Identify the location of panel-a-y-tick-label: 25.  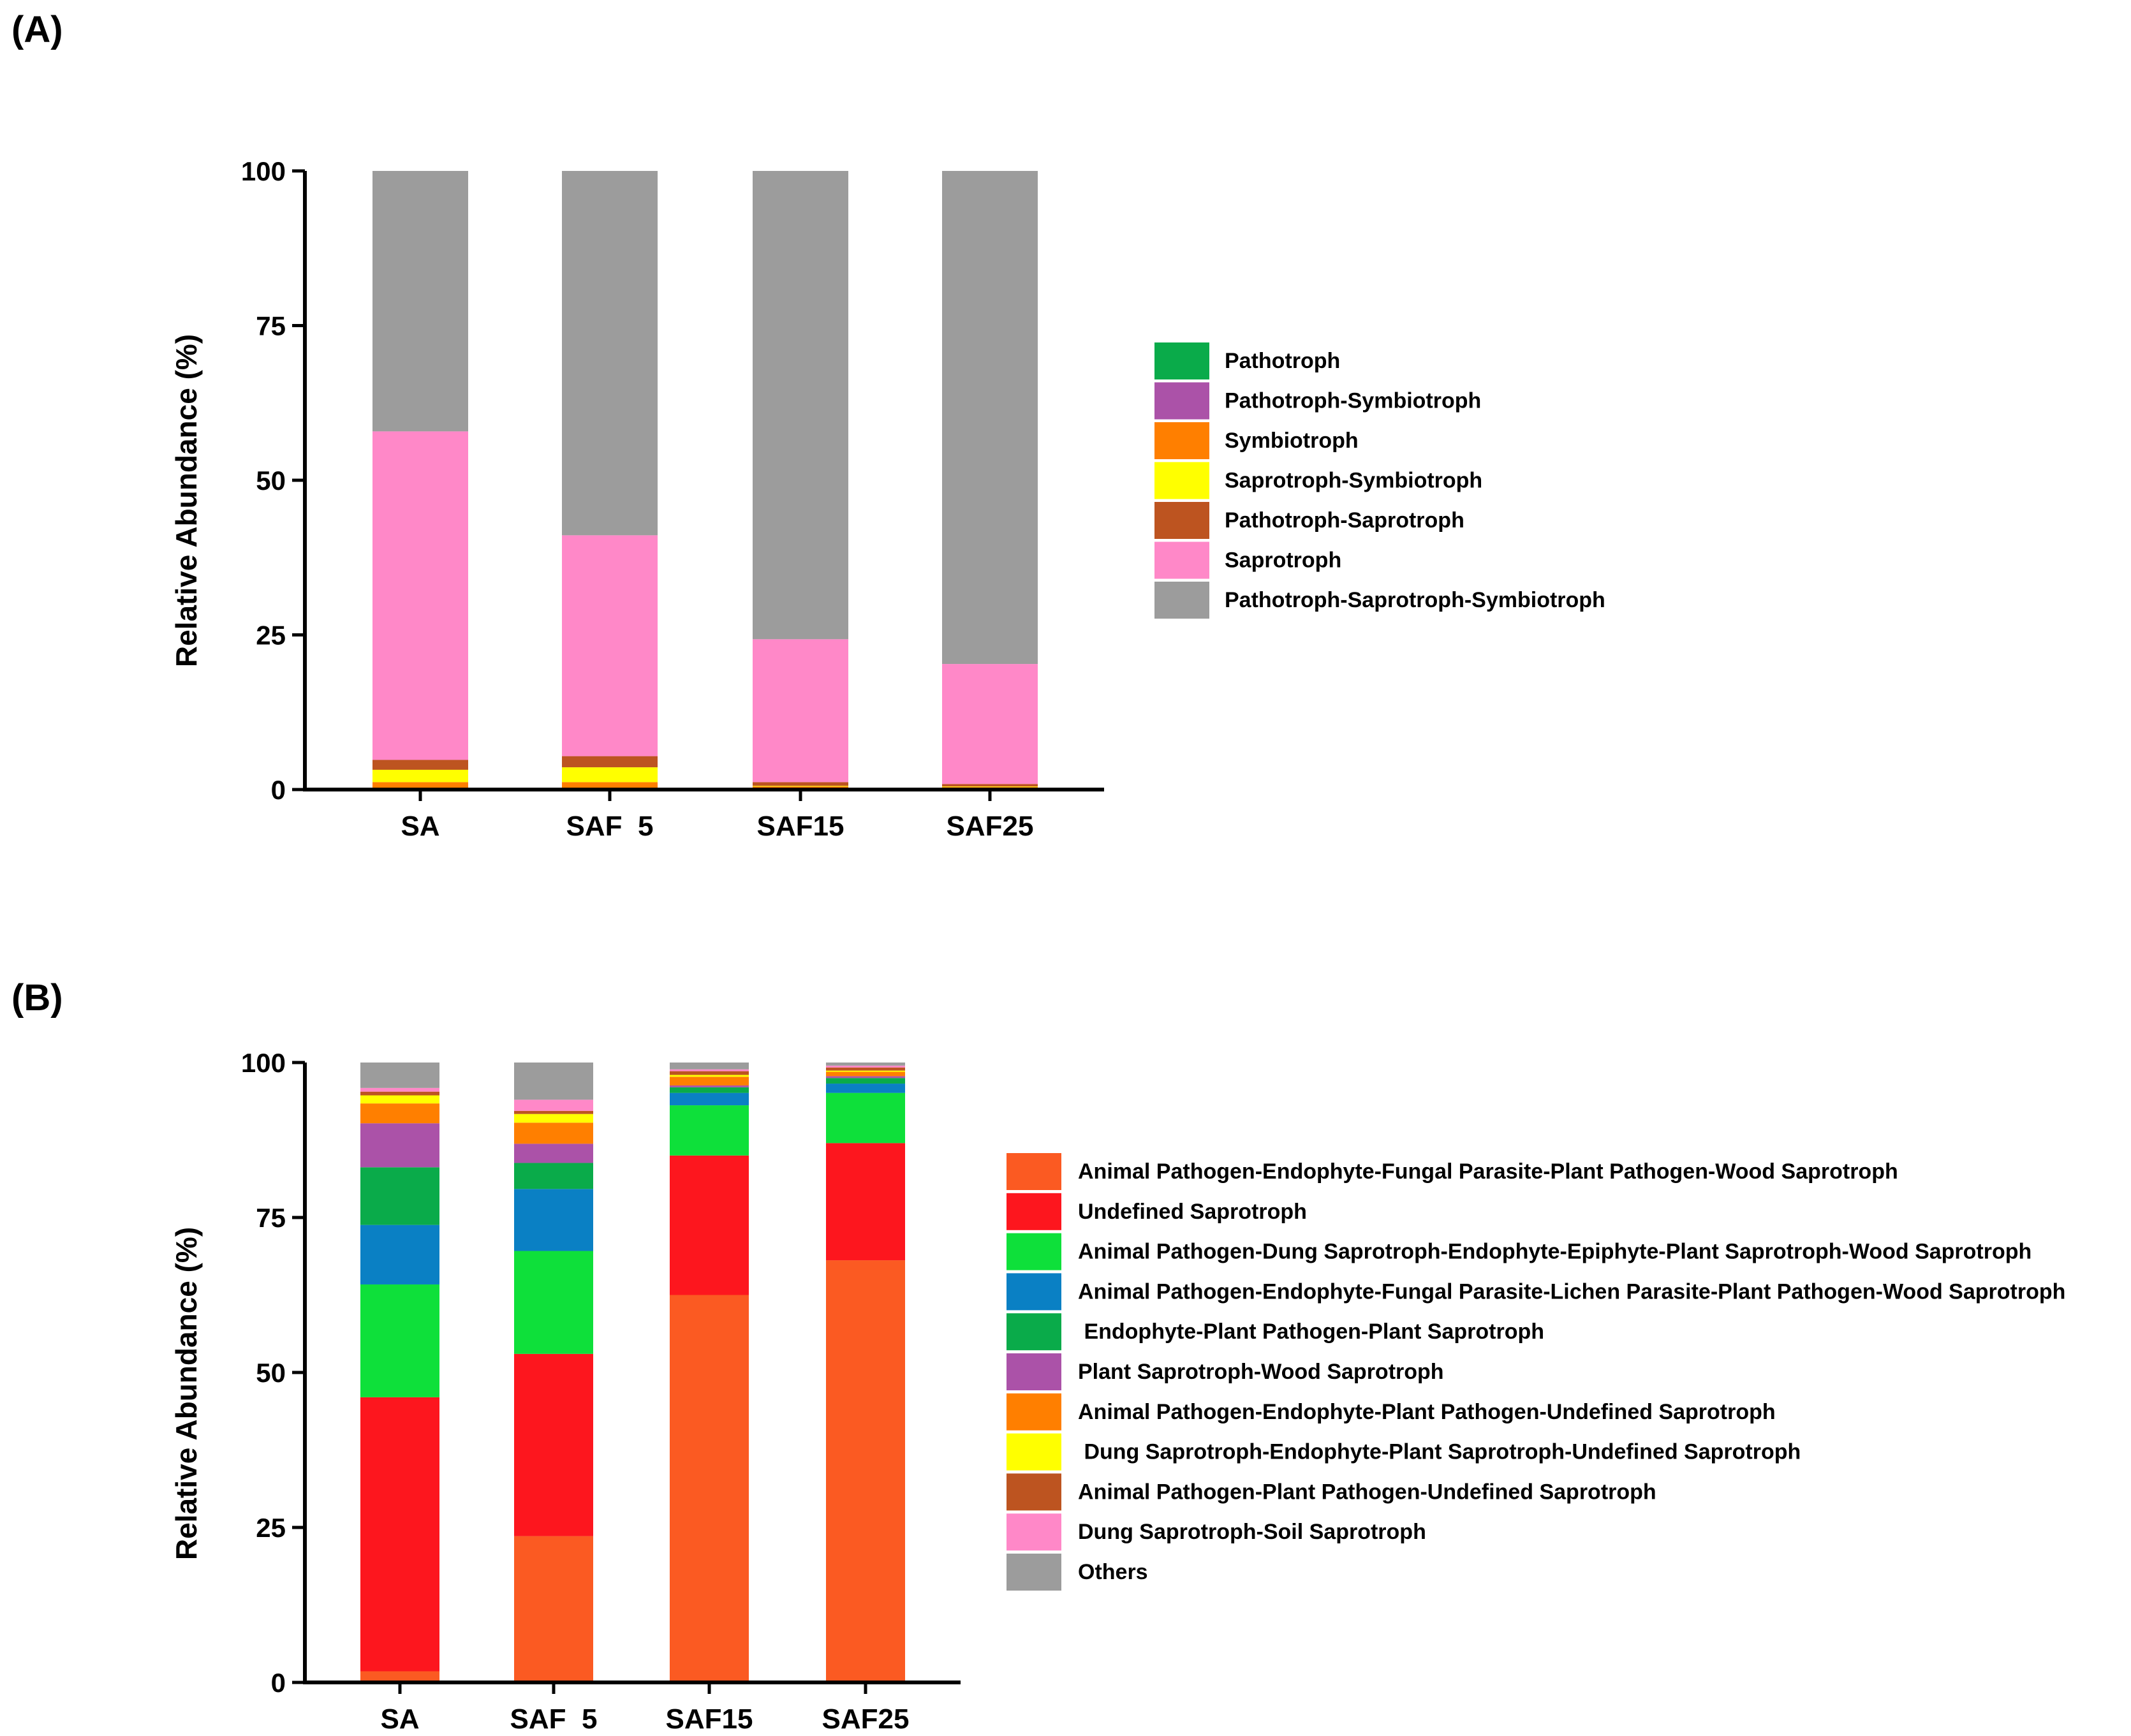
(271, 636).